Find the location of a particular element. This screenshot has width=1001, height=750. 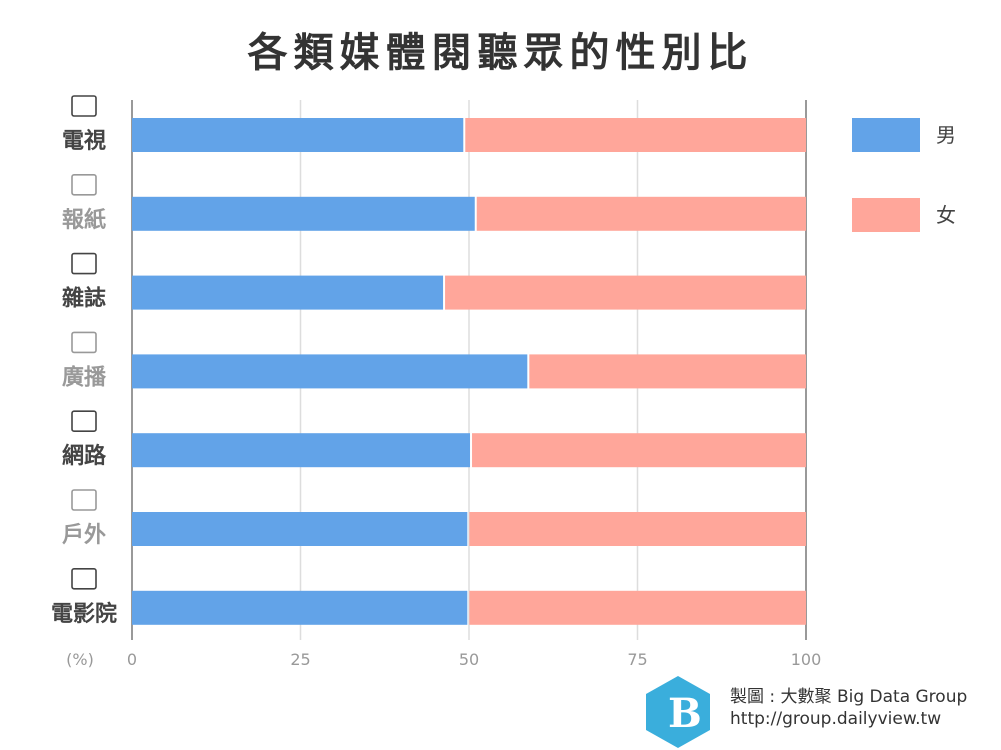

category-label: 電影院 is located at coordinates (84, 614).